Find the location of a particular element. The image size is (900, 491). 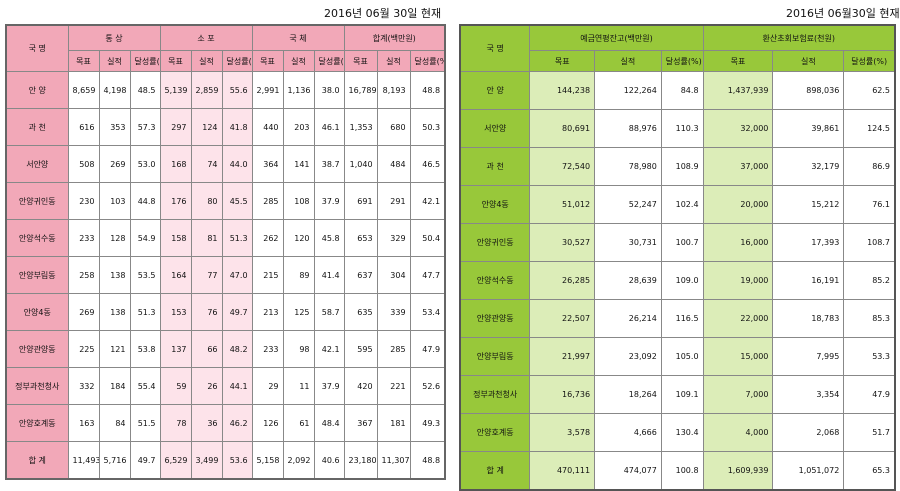

value-cell: 484 is located at coordinates (393, 164).